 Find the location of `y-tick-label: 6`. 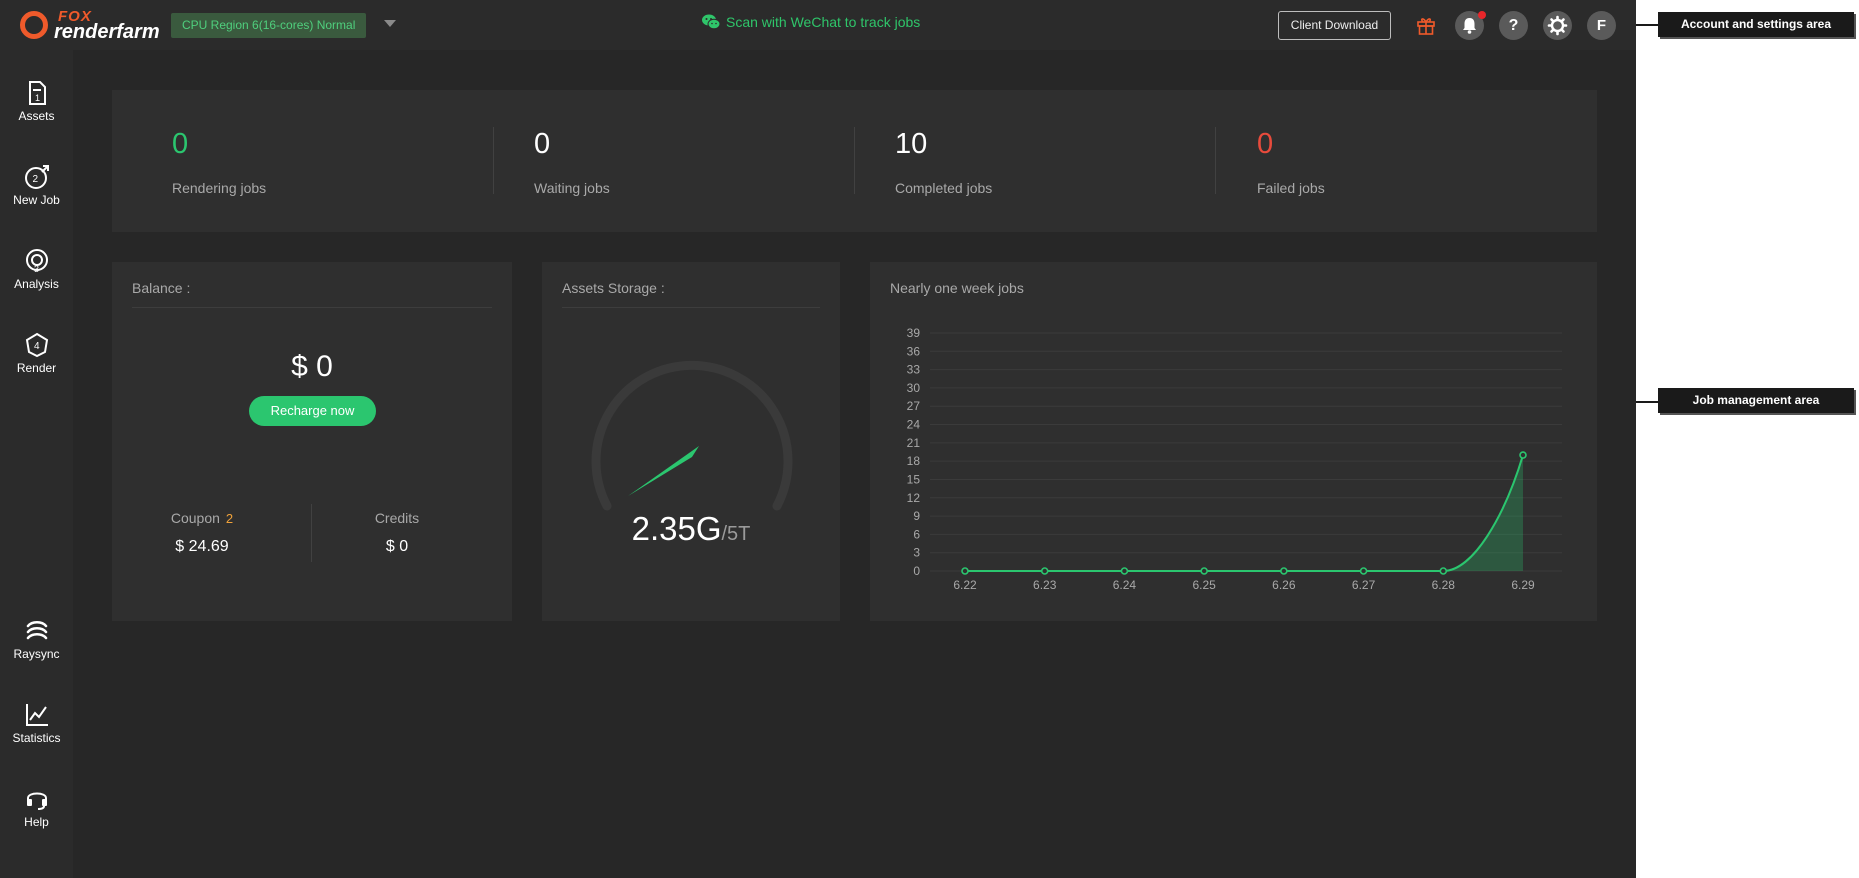

y-tick-label: 6 is located at coordinates (916, 534).